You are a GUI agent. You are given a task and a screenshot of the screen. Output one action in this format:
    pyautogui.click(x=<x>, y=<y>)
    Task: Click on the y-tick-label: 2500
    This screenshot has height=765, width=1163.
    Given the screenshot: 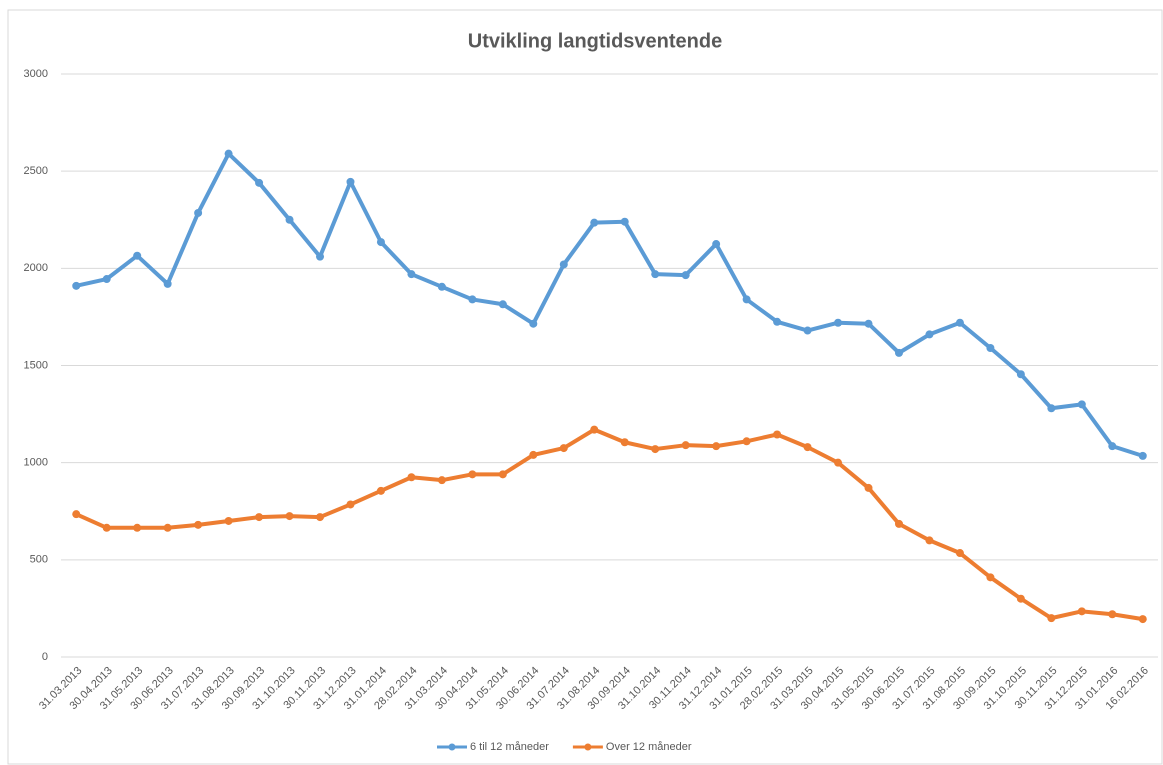 What is the action you would take?
    pyautogui.click(x=36, y=171)
    